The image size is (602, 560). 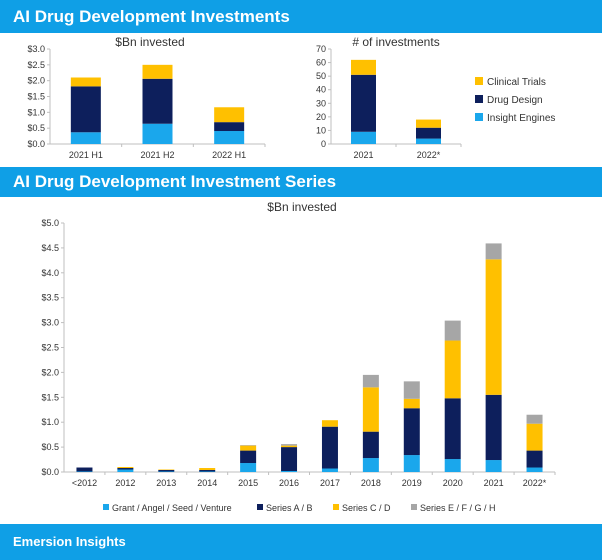 I want to click on y-tick-label: 50, so click(x=321, y=76).